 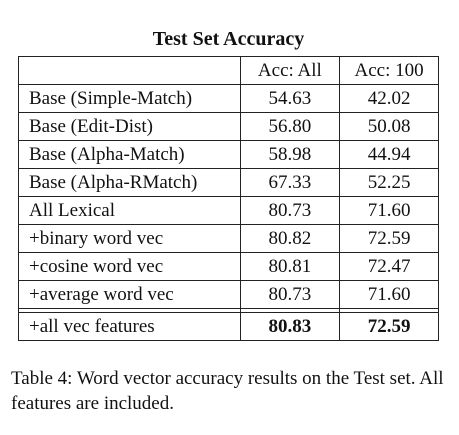 I want to click on table-row: Base (Alpha-Match) 58.98 44.94, so click(x=228, y=154).